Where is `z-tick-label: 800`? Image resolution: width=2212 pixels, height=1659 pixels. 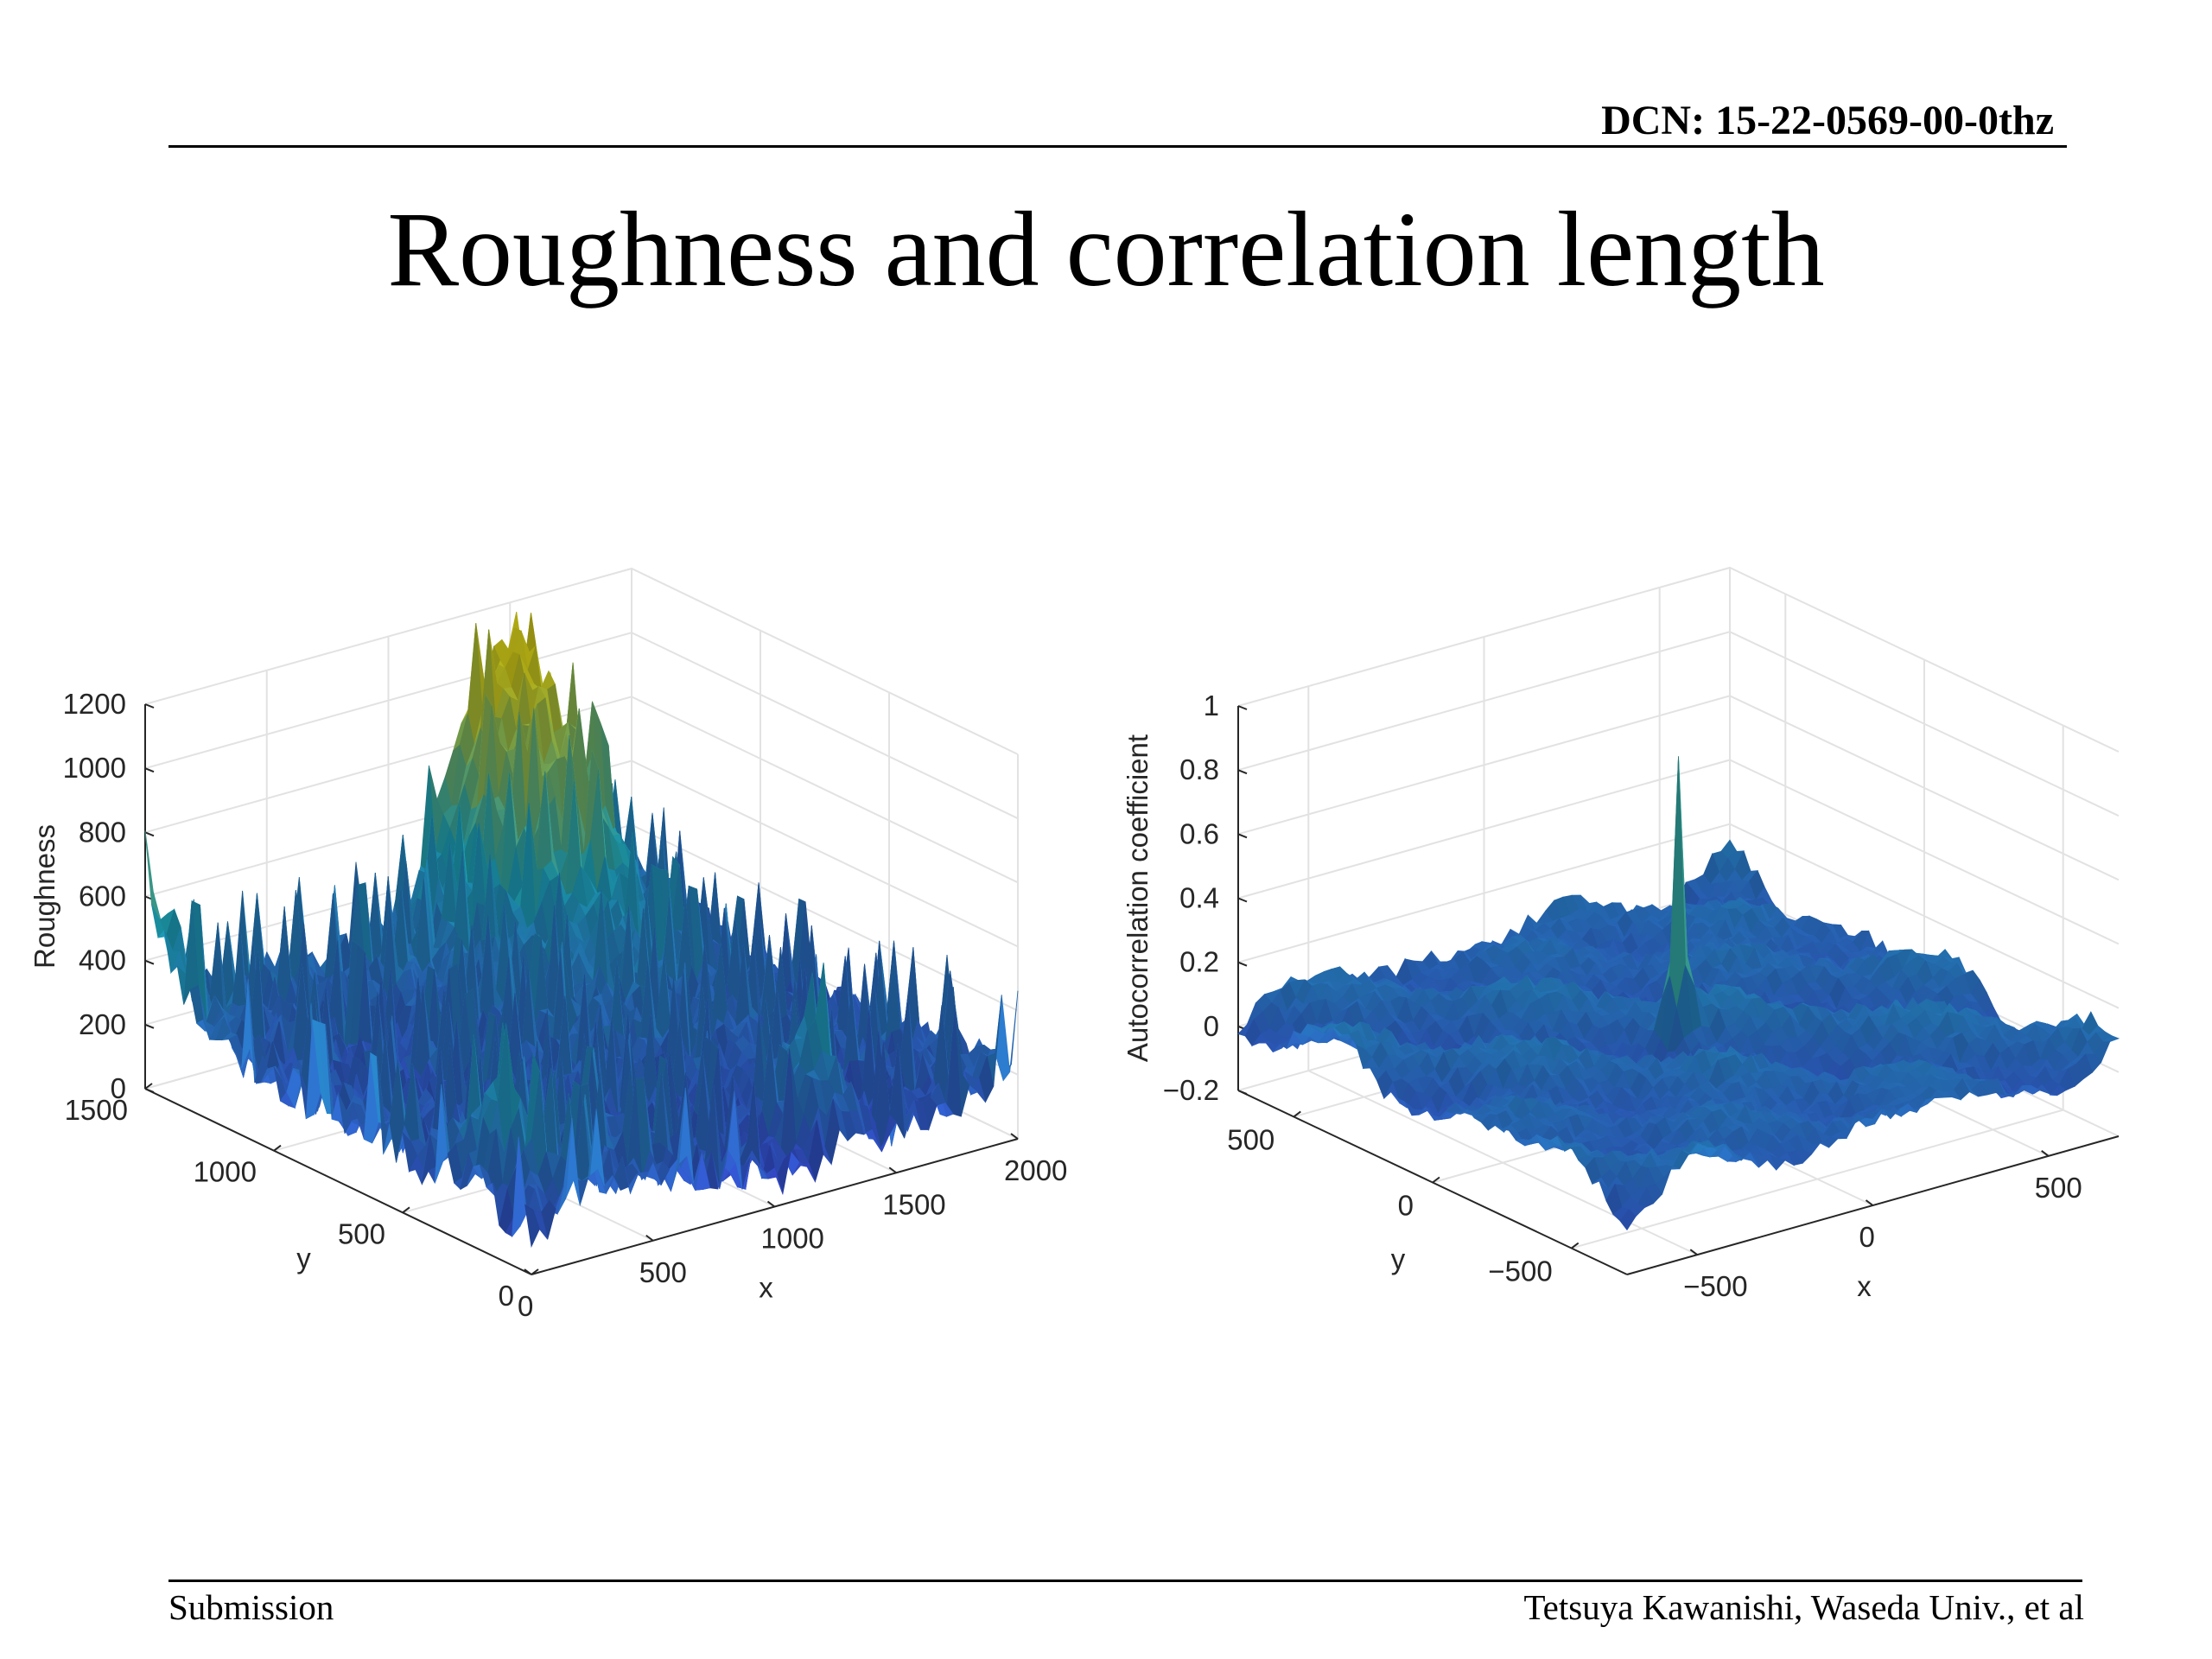
z-tick-label: 800 is located at coordinates (102, 832).